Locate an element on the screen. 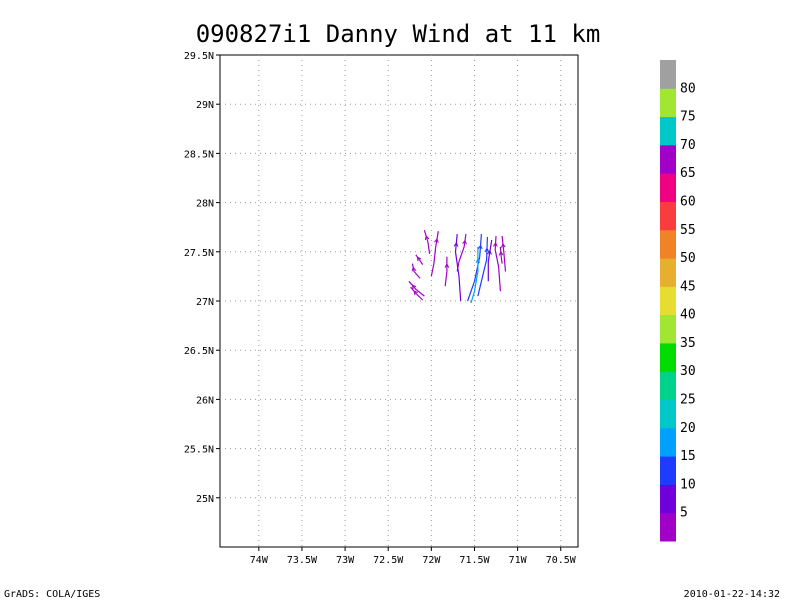 The width and height of the screenshot is (800, 600). wind-streamlines is located at coordinates (457, 267).